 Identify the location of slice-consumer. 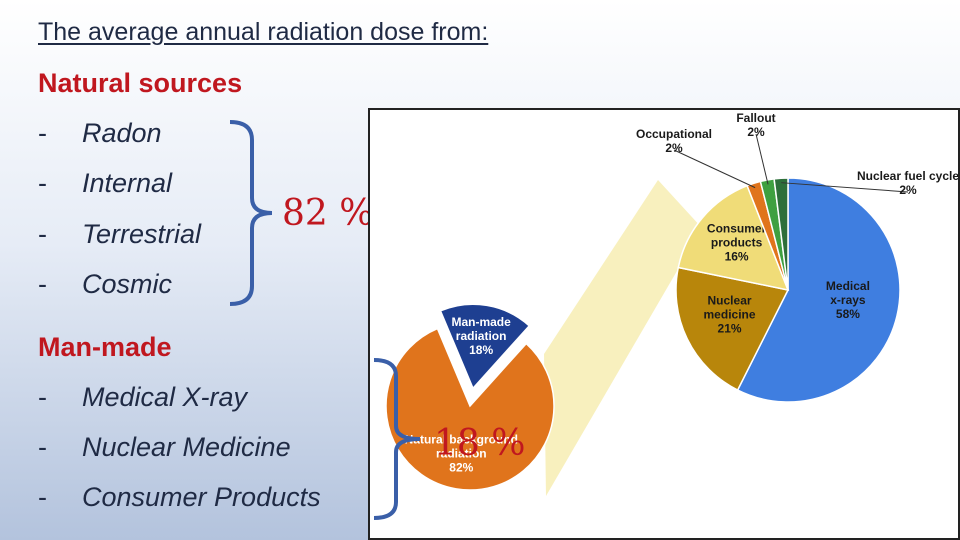
(733, 238).